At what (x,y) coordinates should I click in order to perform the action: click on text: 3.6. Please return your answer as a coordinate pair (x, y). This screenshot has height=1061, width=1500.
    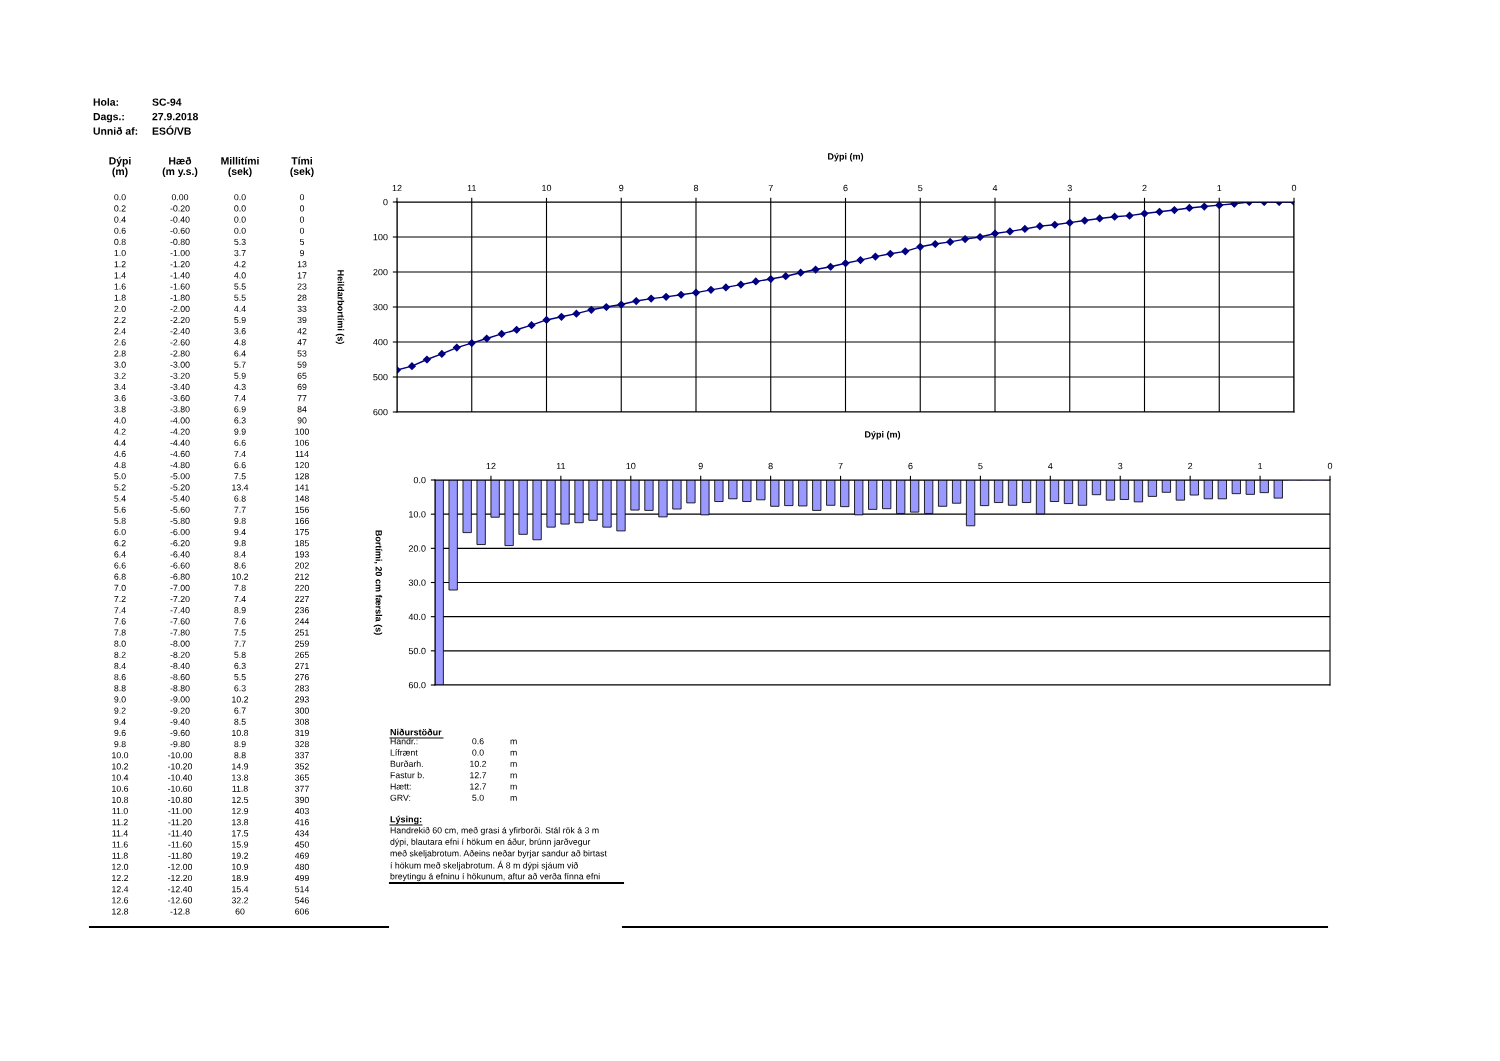
    Looking at the image, I should click on (240, 331).